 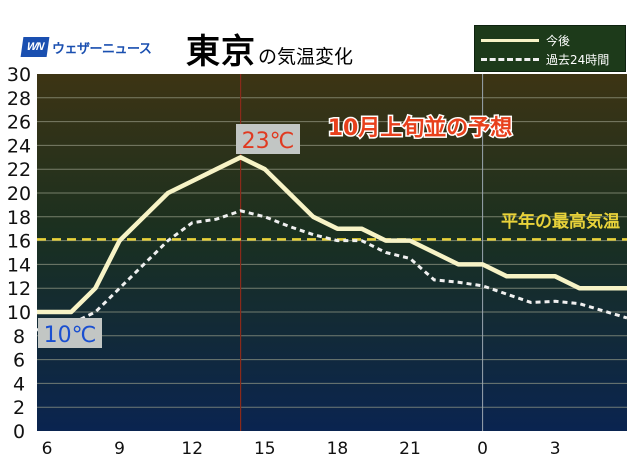 What do you see at coordinates (558, 41) in the screenshot?
I see `legend-label: 今後` at bounding box center [558, 41].